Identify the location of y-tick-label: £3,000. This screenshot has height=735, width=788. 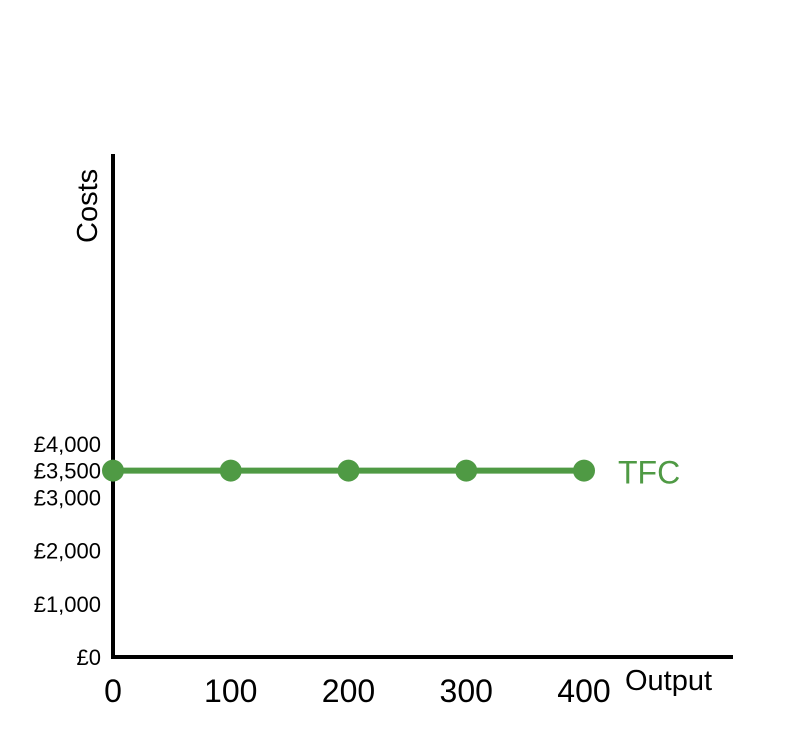
(67, 497).